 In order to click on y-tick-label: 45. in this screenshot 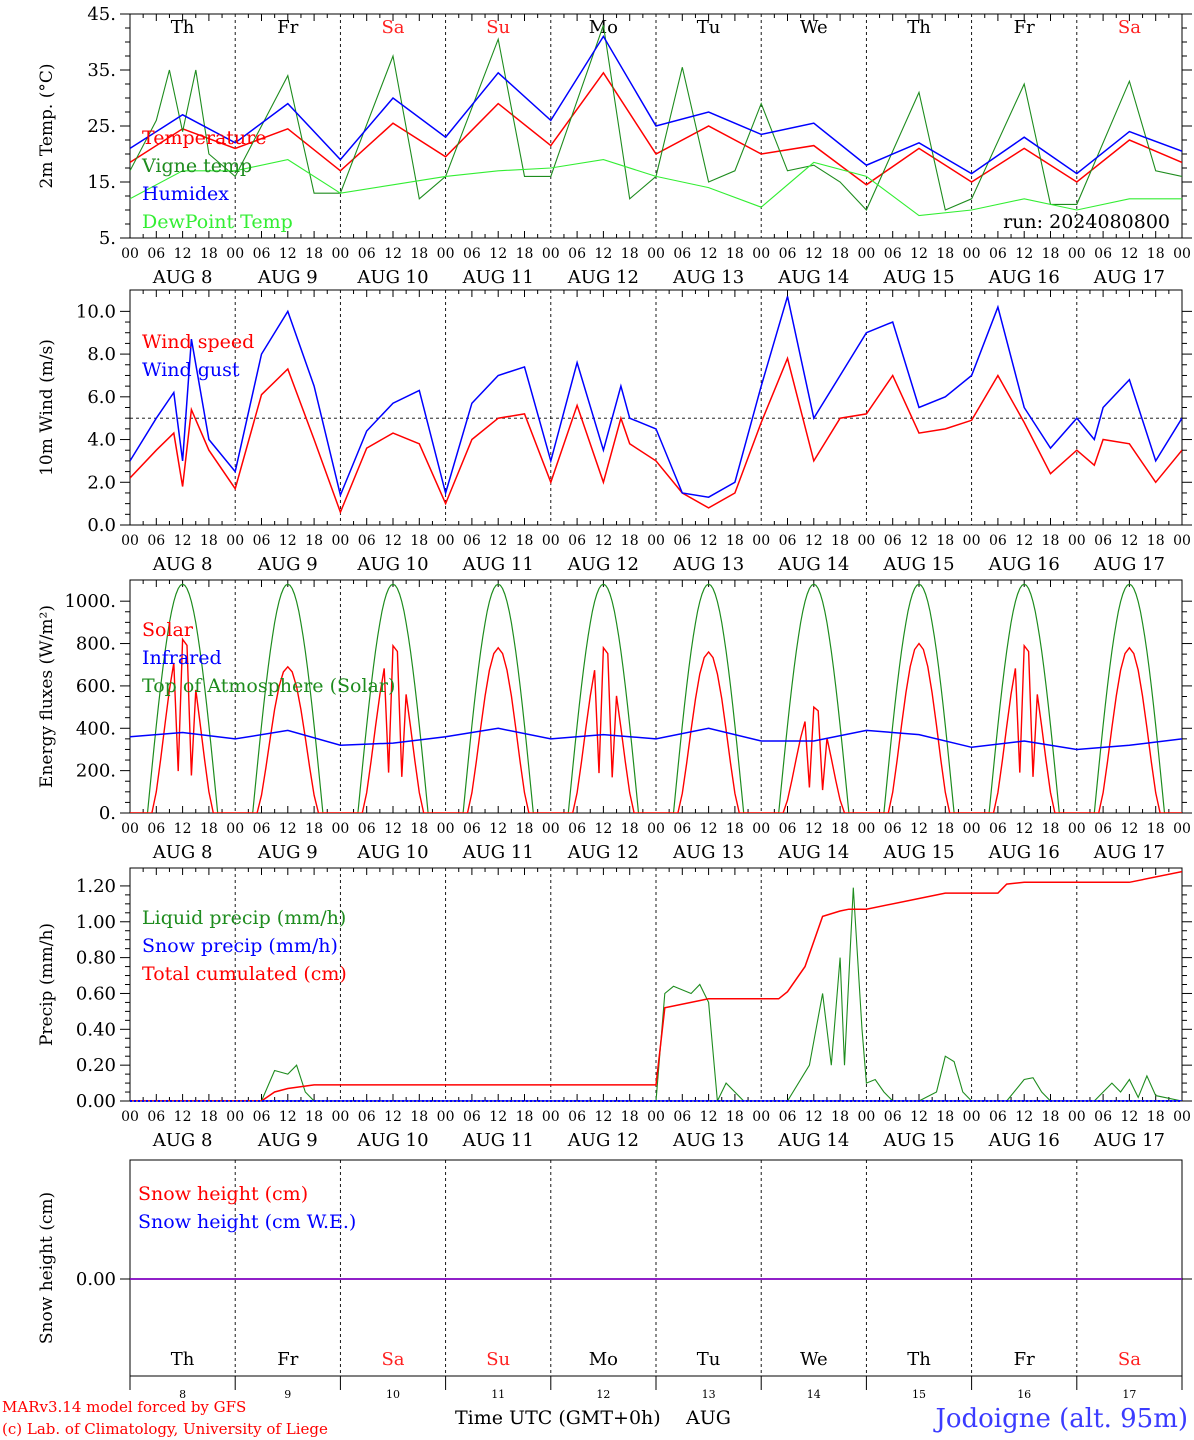, I will do `click(101, 14)`.